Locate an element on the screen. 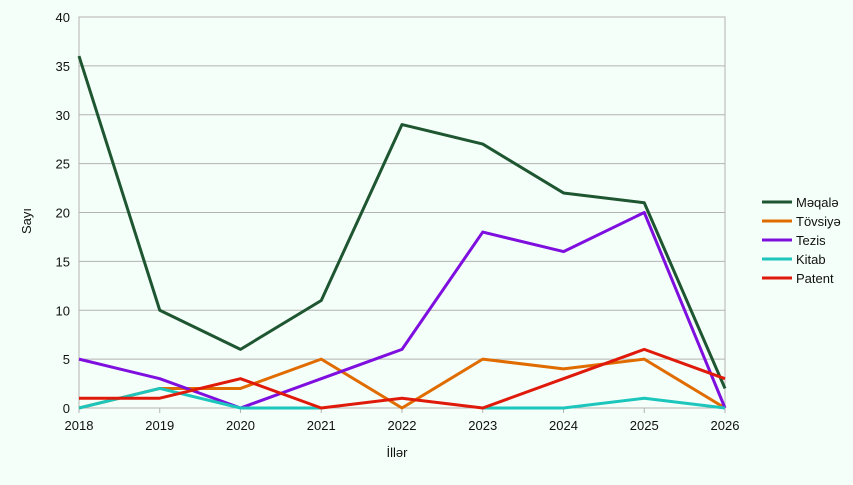 This screenshot has width=853, height=485. x-tick-label: 2021 is located at coordinates (321, 425).